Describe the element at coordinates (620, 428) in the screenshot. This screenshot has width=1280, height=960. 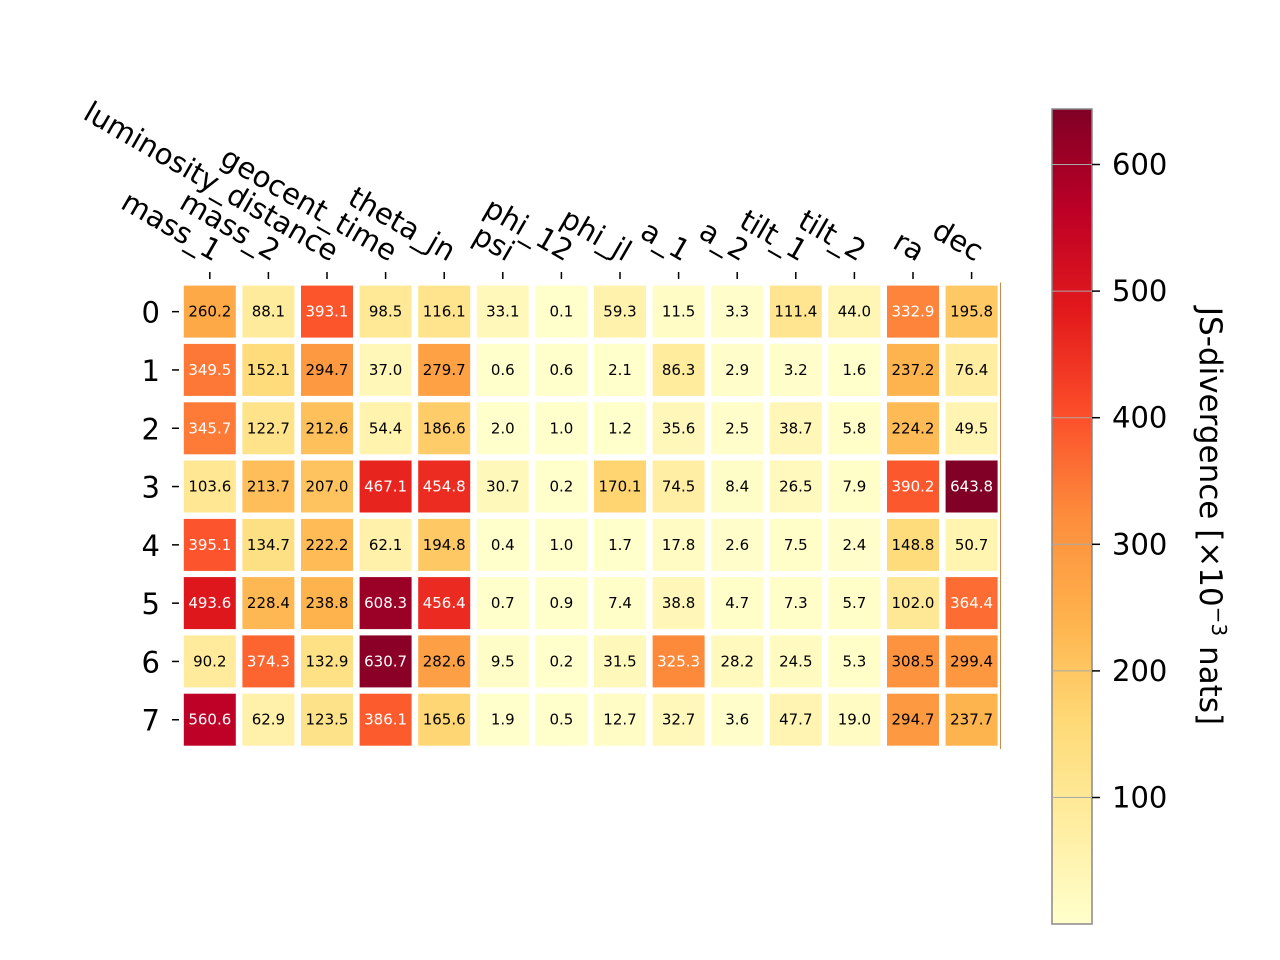
I see `cell-value-label: 1.2` at that location.